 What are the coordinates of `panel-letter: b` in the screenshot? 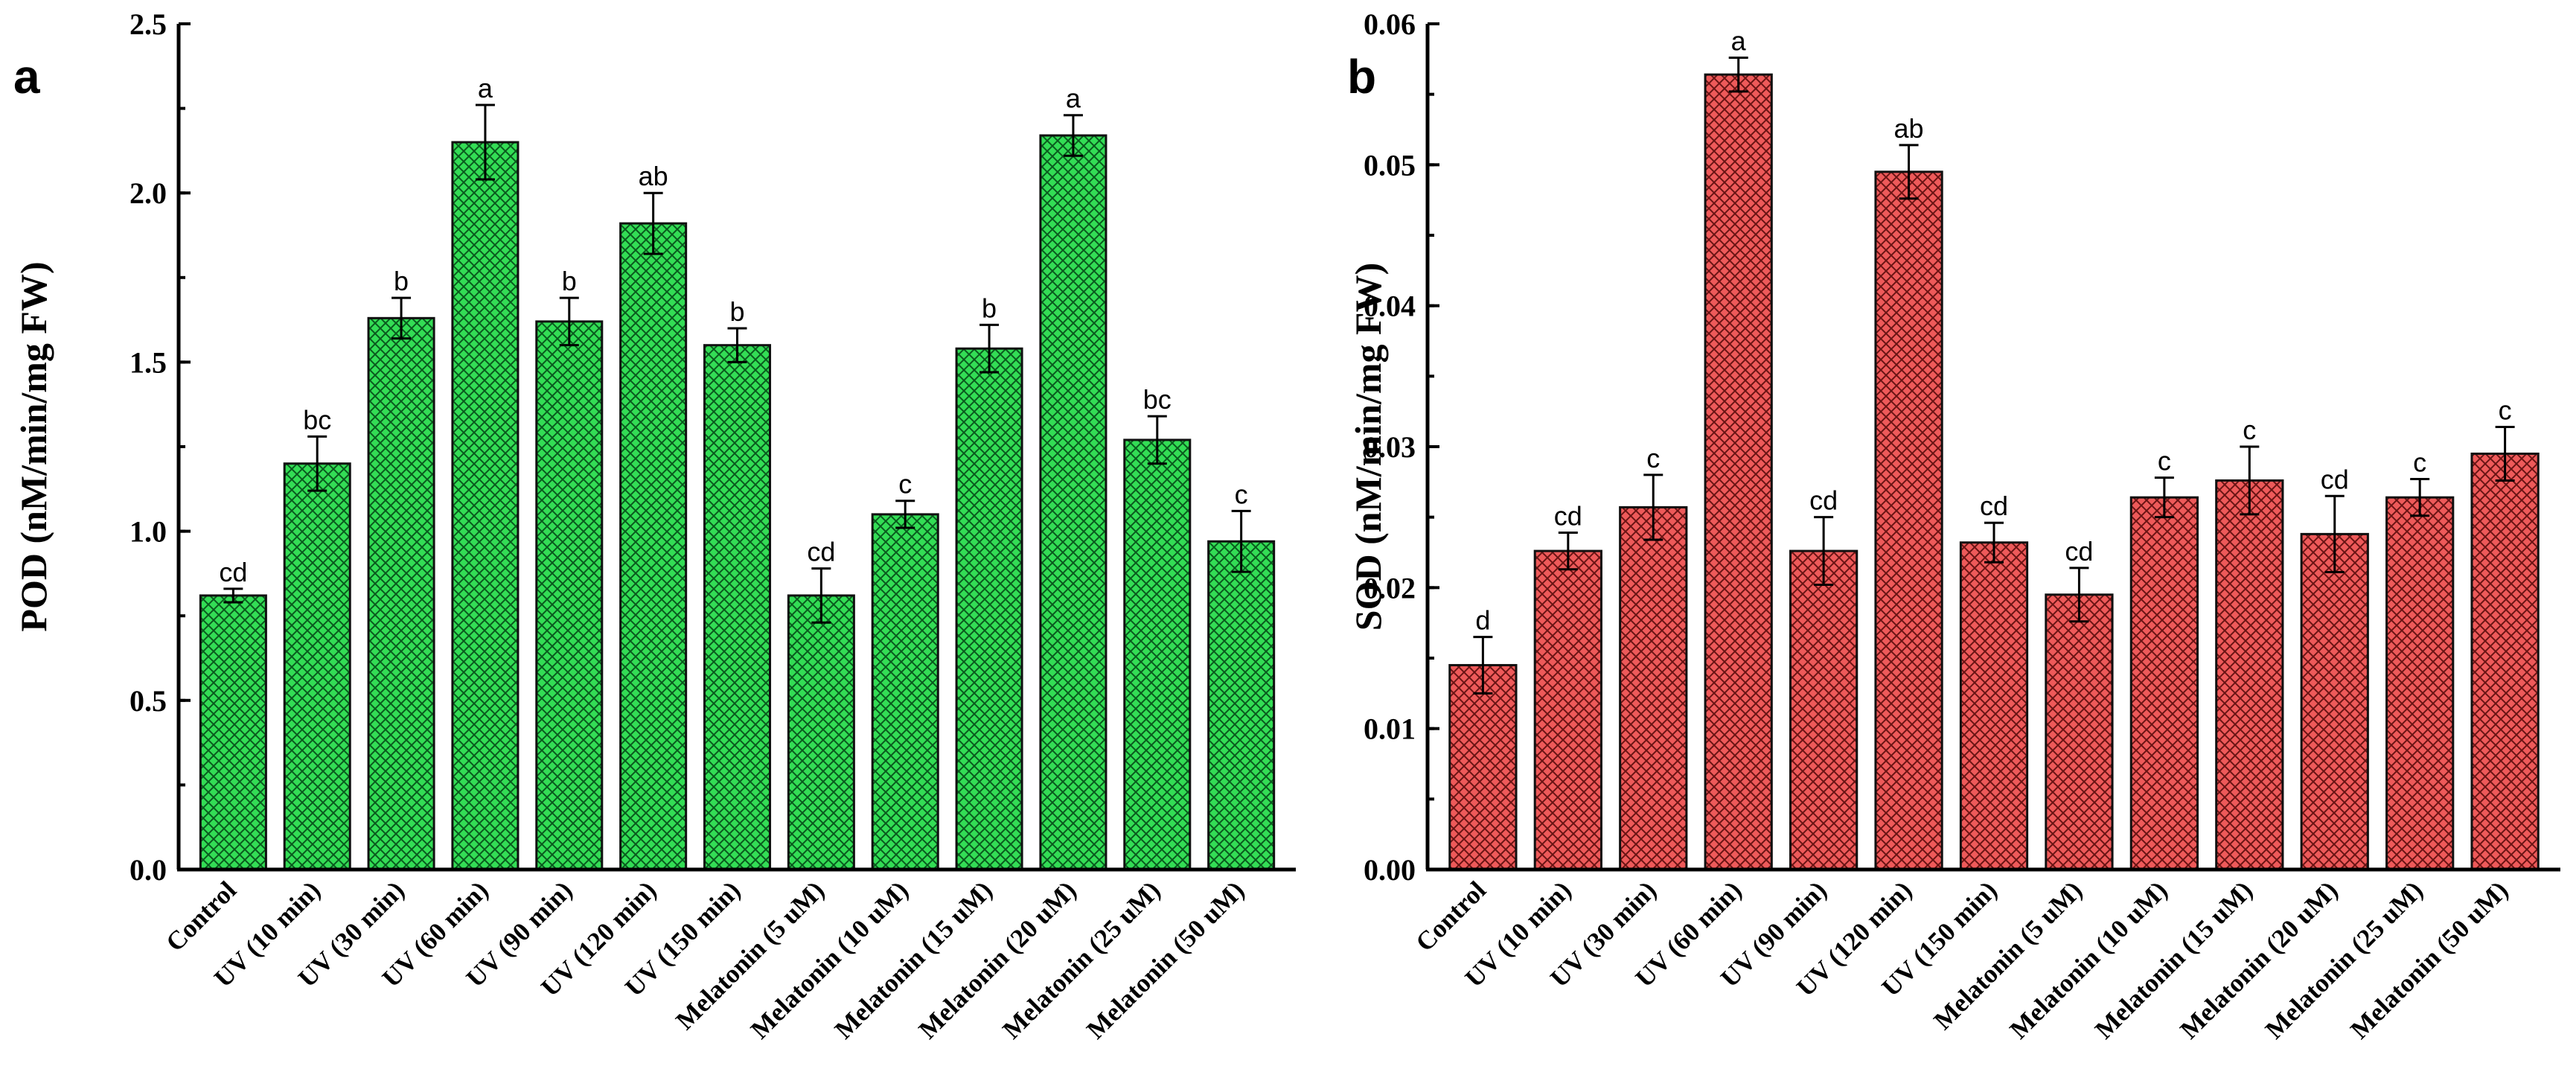 It's located at (1361, 77).